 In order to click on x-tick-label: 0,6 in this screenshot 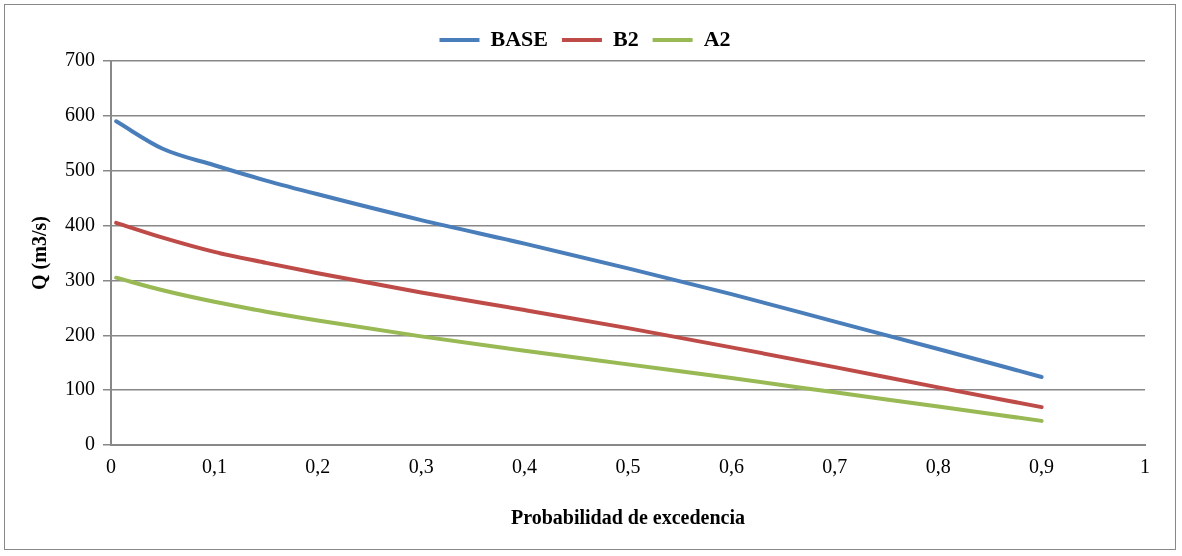, I will do `click(731, 466)`.